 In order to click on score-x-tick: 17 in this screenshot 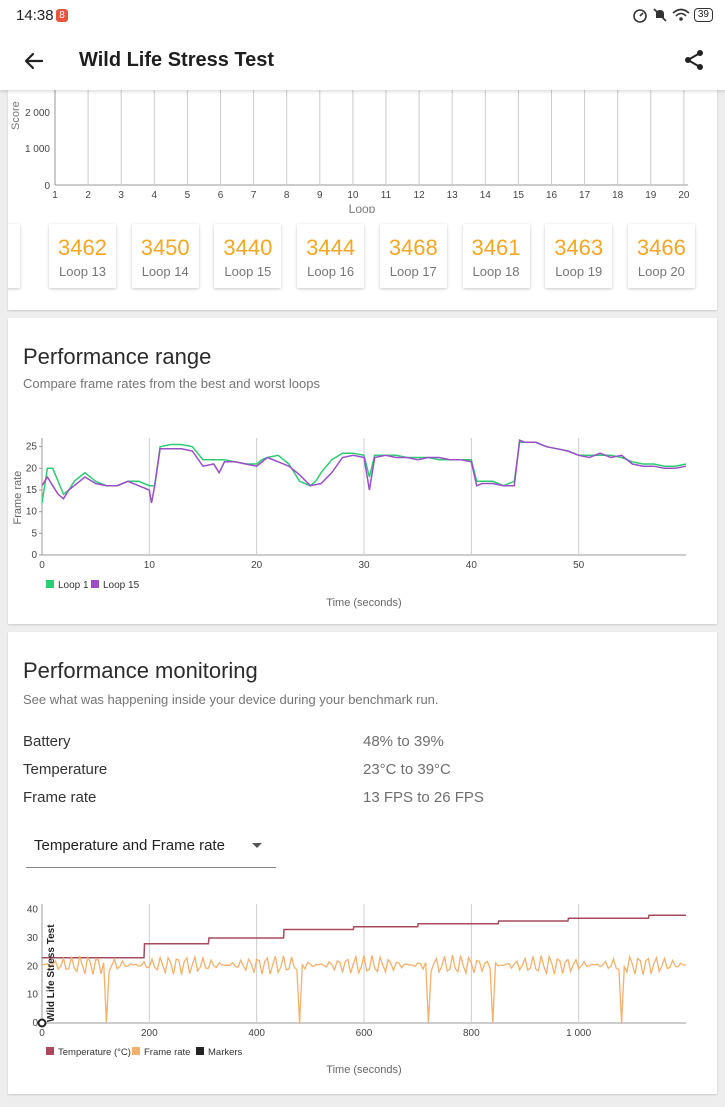, I will do `click(585, 195)`.